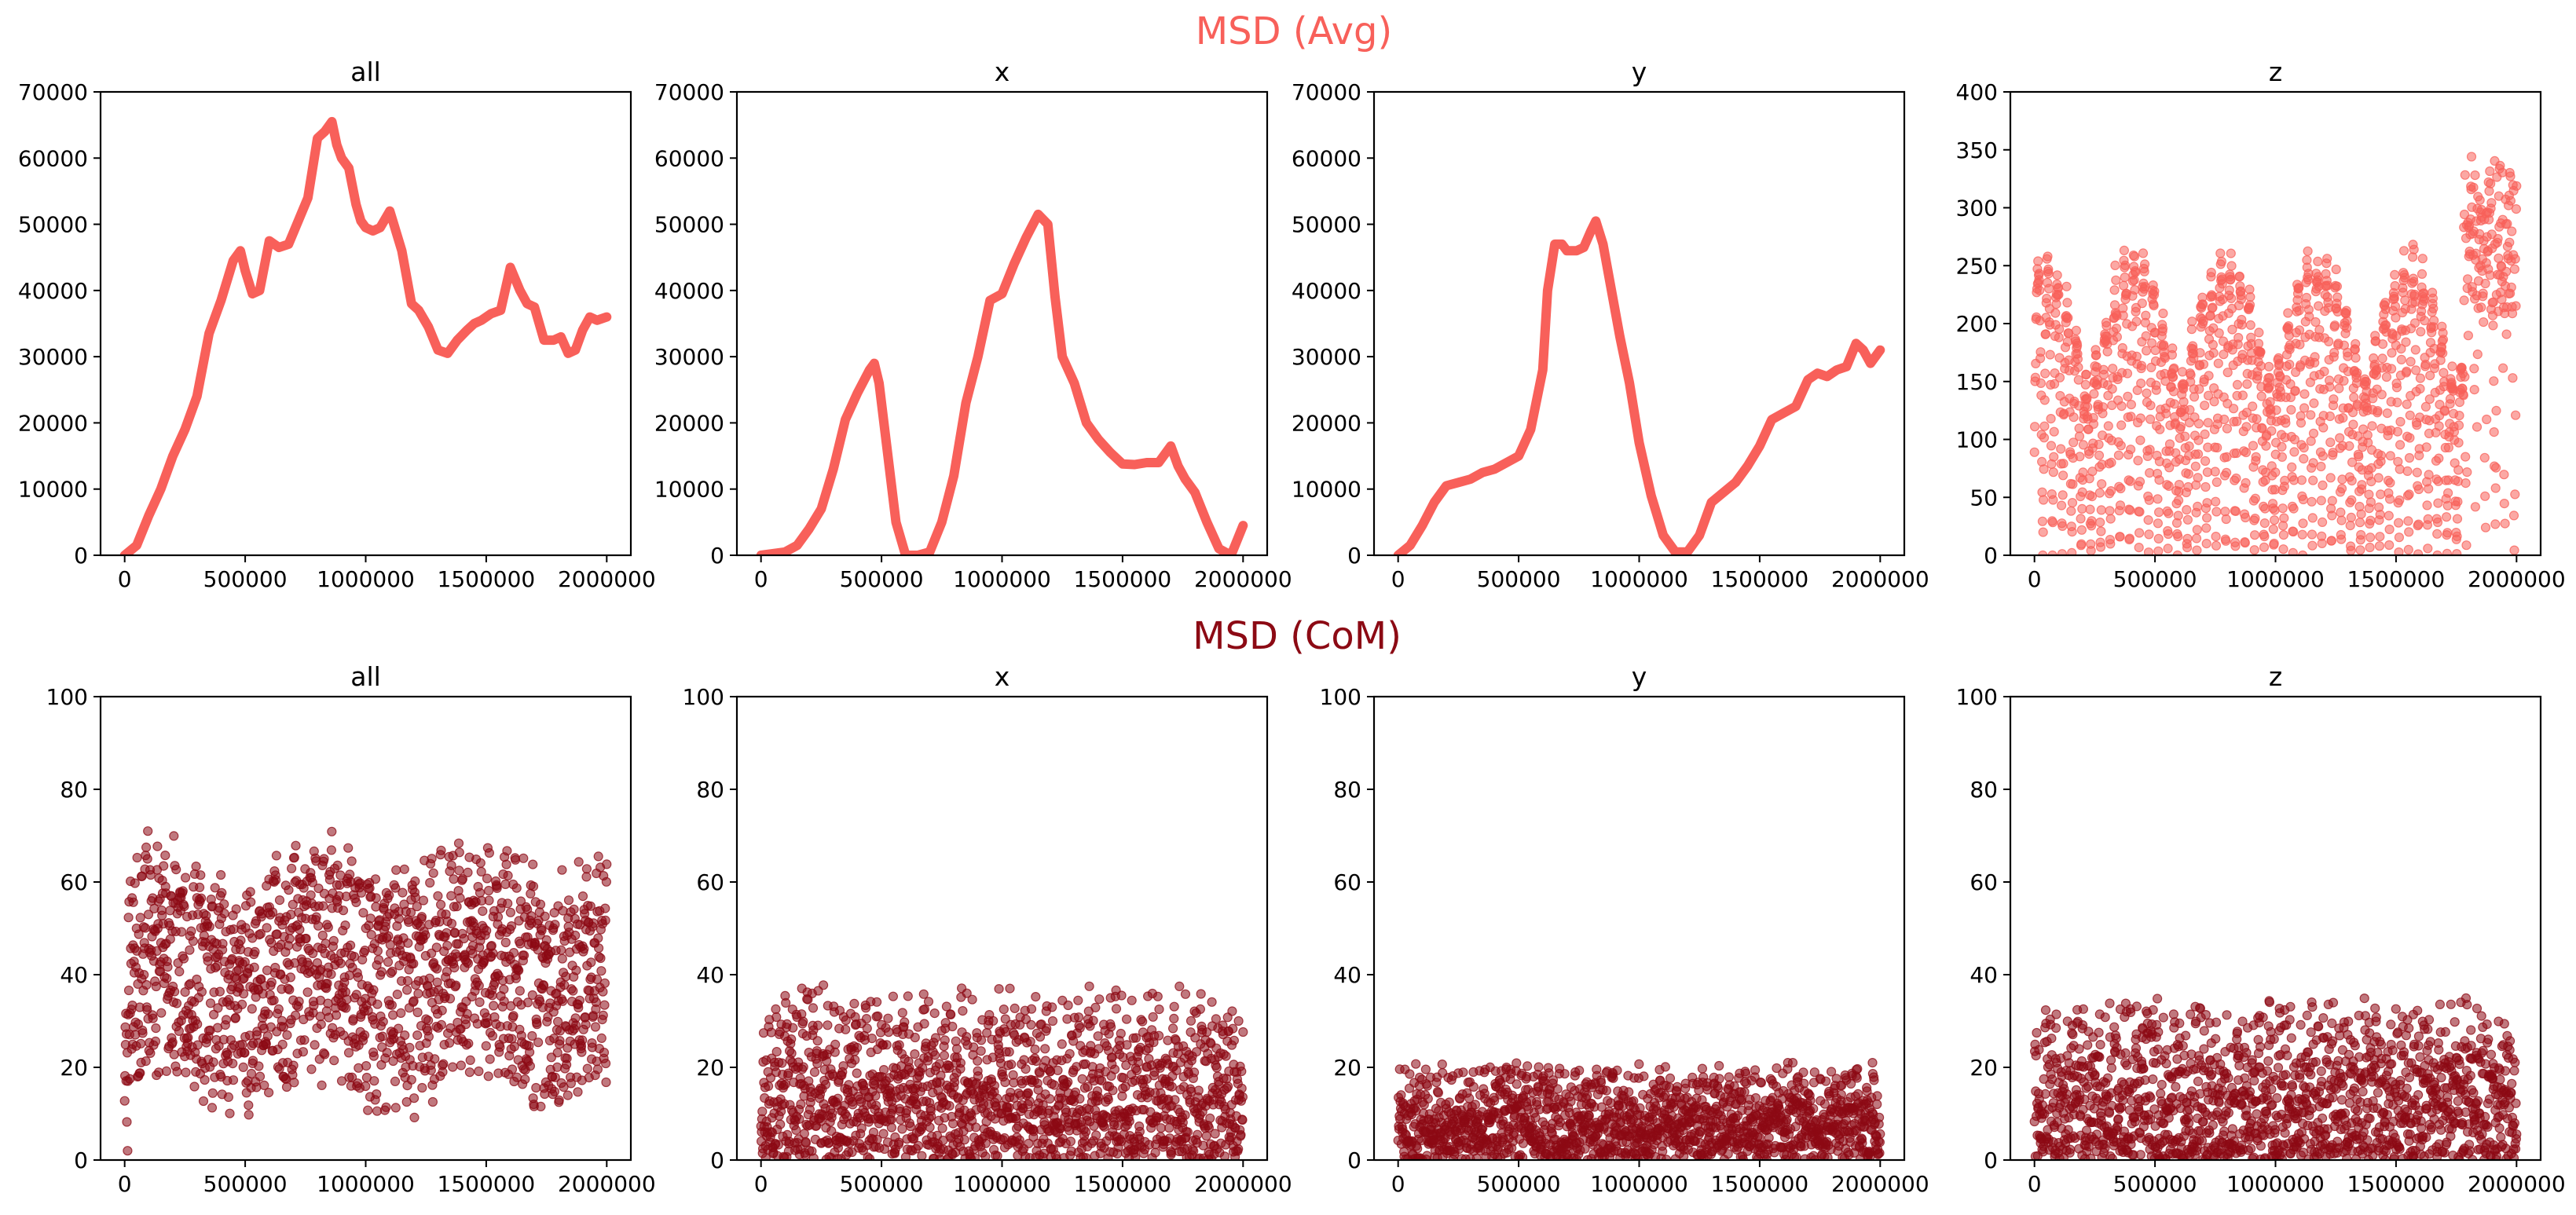  I want to click on x-tick-label: 1000000, so click(1639, 579).